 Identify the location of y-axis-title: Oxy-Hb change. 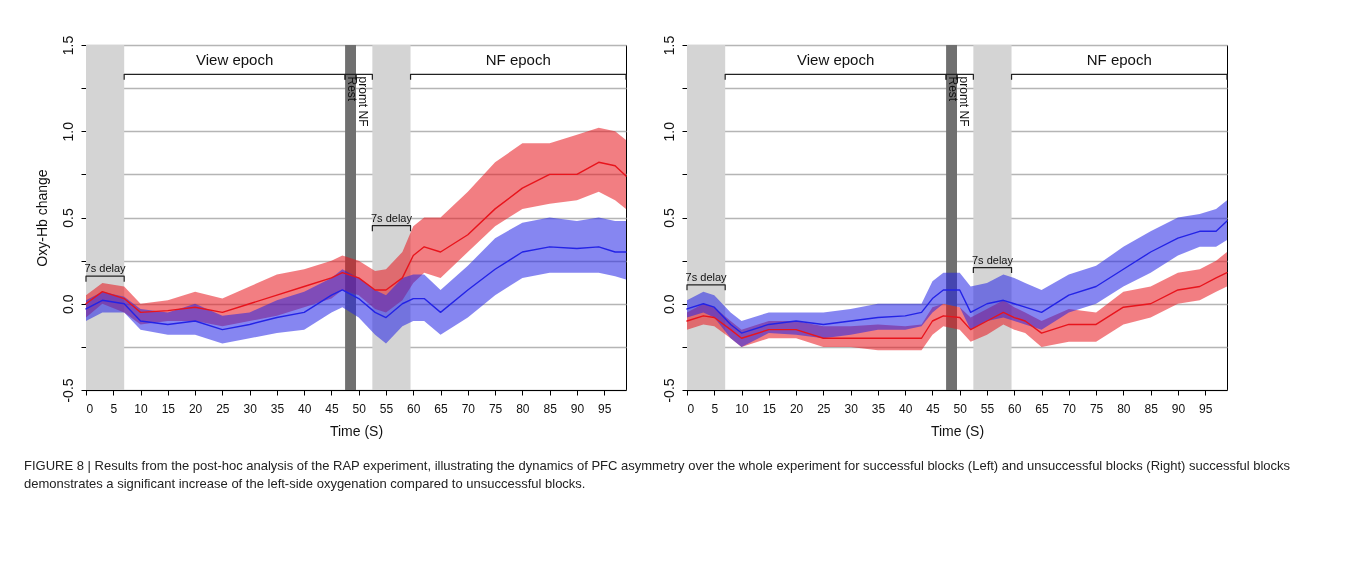
(41, 218).